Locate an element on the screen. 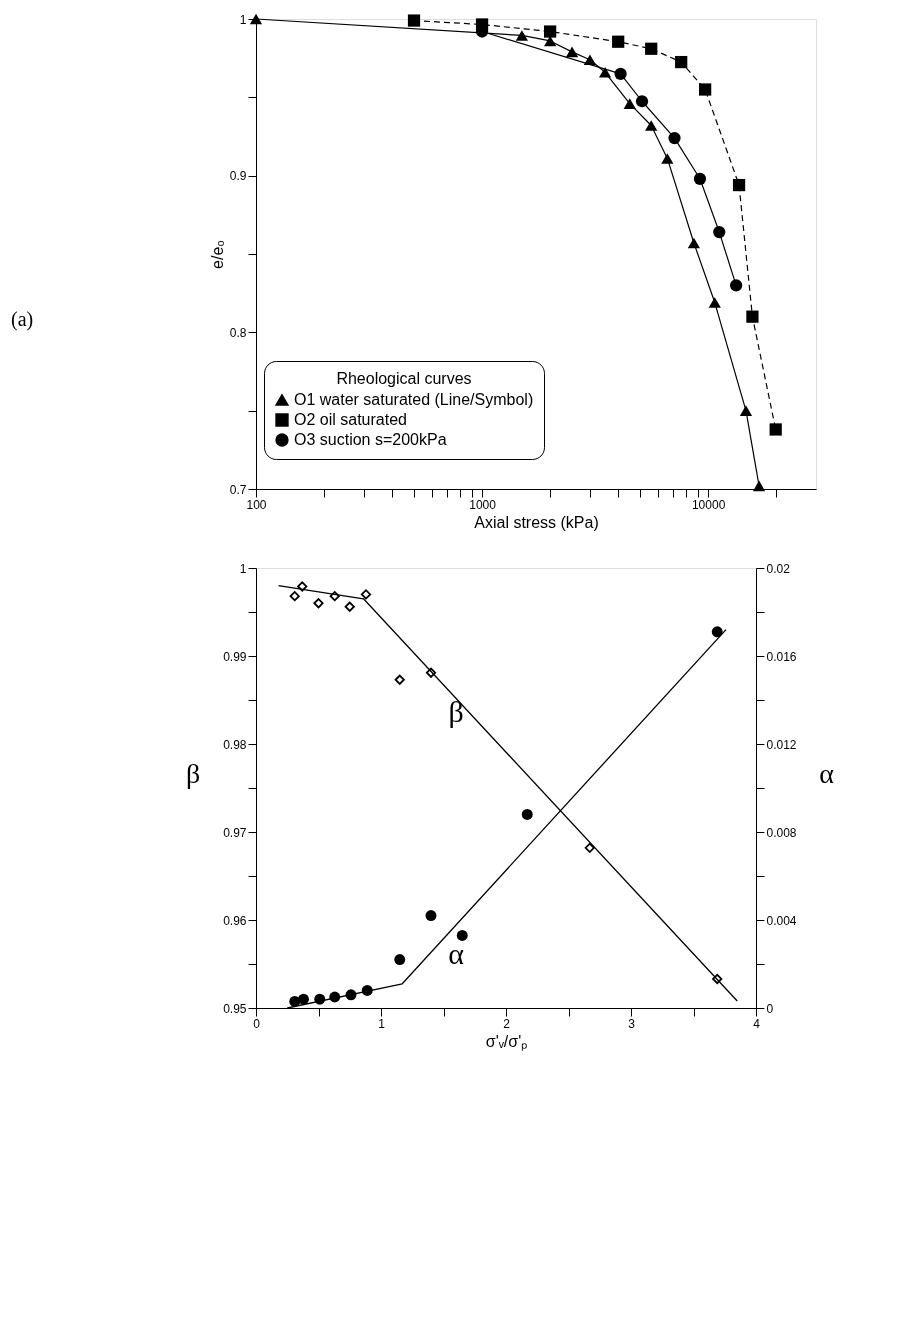 This screenshot has height=1317, width=923. y-tick-label: 0.9 is located at coordinates (238, 176).